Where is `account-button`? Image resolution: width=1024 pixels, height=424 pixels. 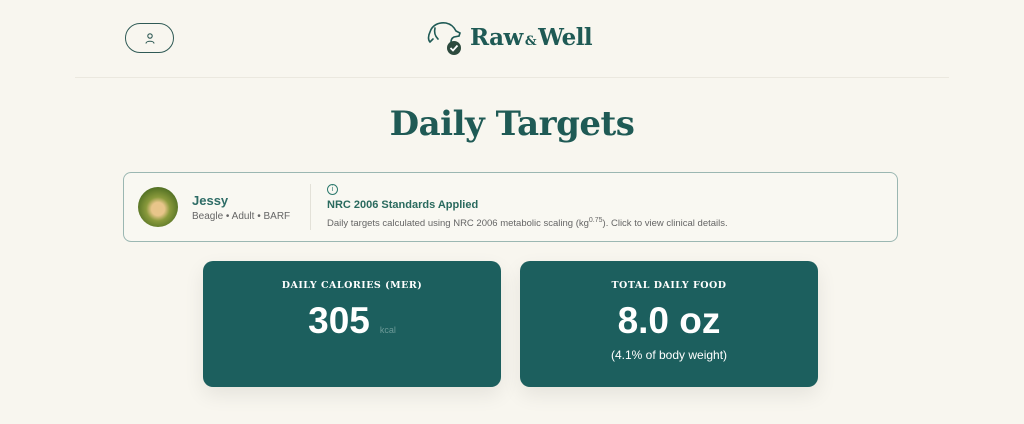 account-button is located at coordinates (149, 38).